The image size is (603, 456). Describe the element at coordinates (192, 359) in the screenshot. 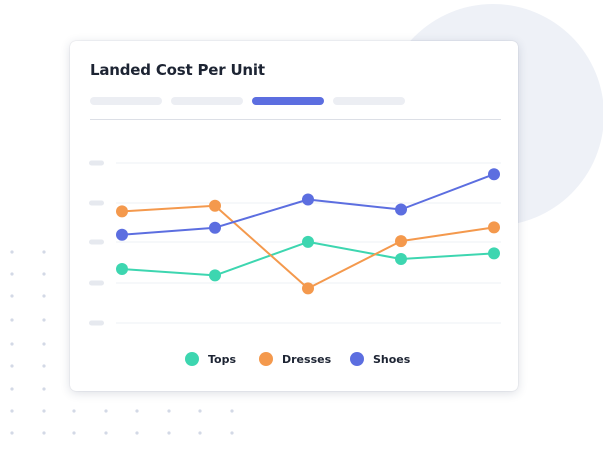

I see `legend-swatch-tops` at that location.